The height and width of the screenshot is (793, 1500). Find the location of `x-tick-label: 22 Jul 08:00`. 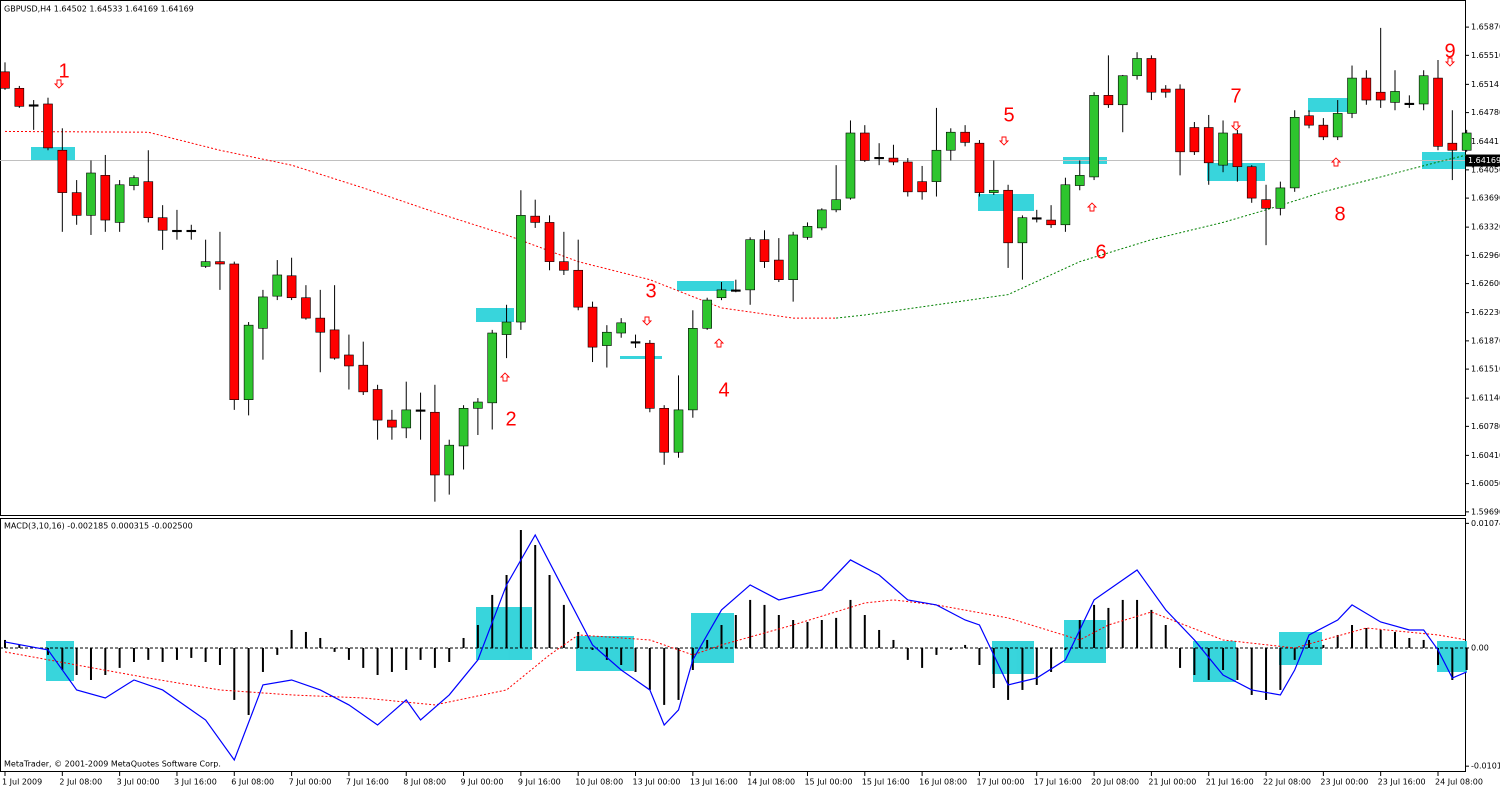

x-tick-label: 22 Jul 08:00 is located at coordinates (1287, 782).